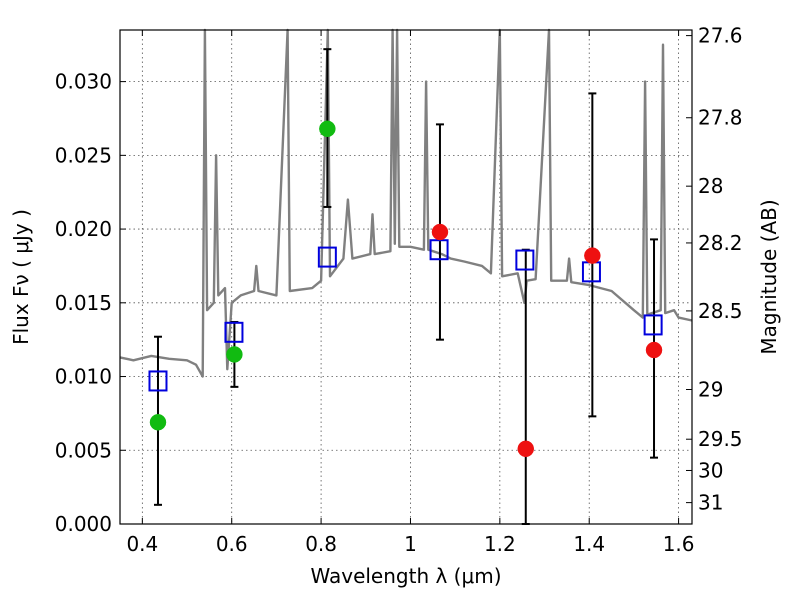  What do you see at coordinates (142, 544) in the screenshot?
I see `x-tick-label: 0.4` at bounding box center [142, 544].